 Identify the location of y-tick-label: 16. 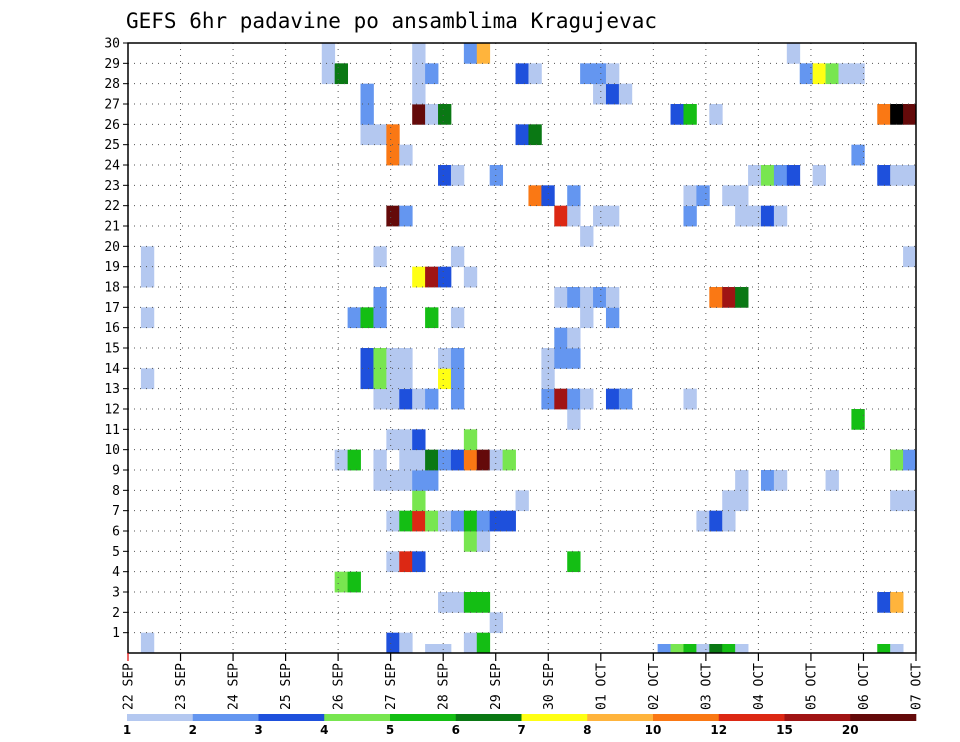
(112, 328).